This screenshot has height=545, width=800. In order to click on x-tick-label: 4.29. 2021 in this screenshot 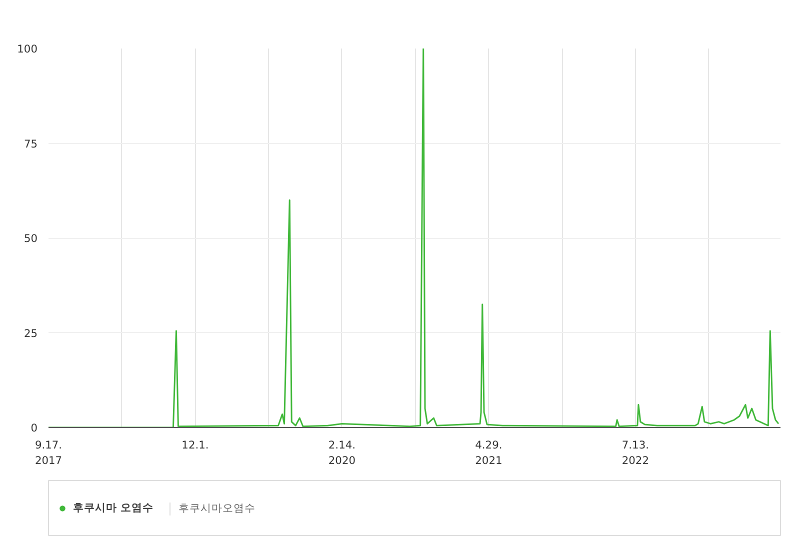, I will do `click(488, 453)`.